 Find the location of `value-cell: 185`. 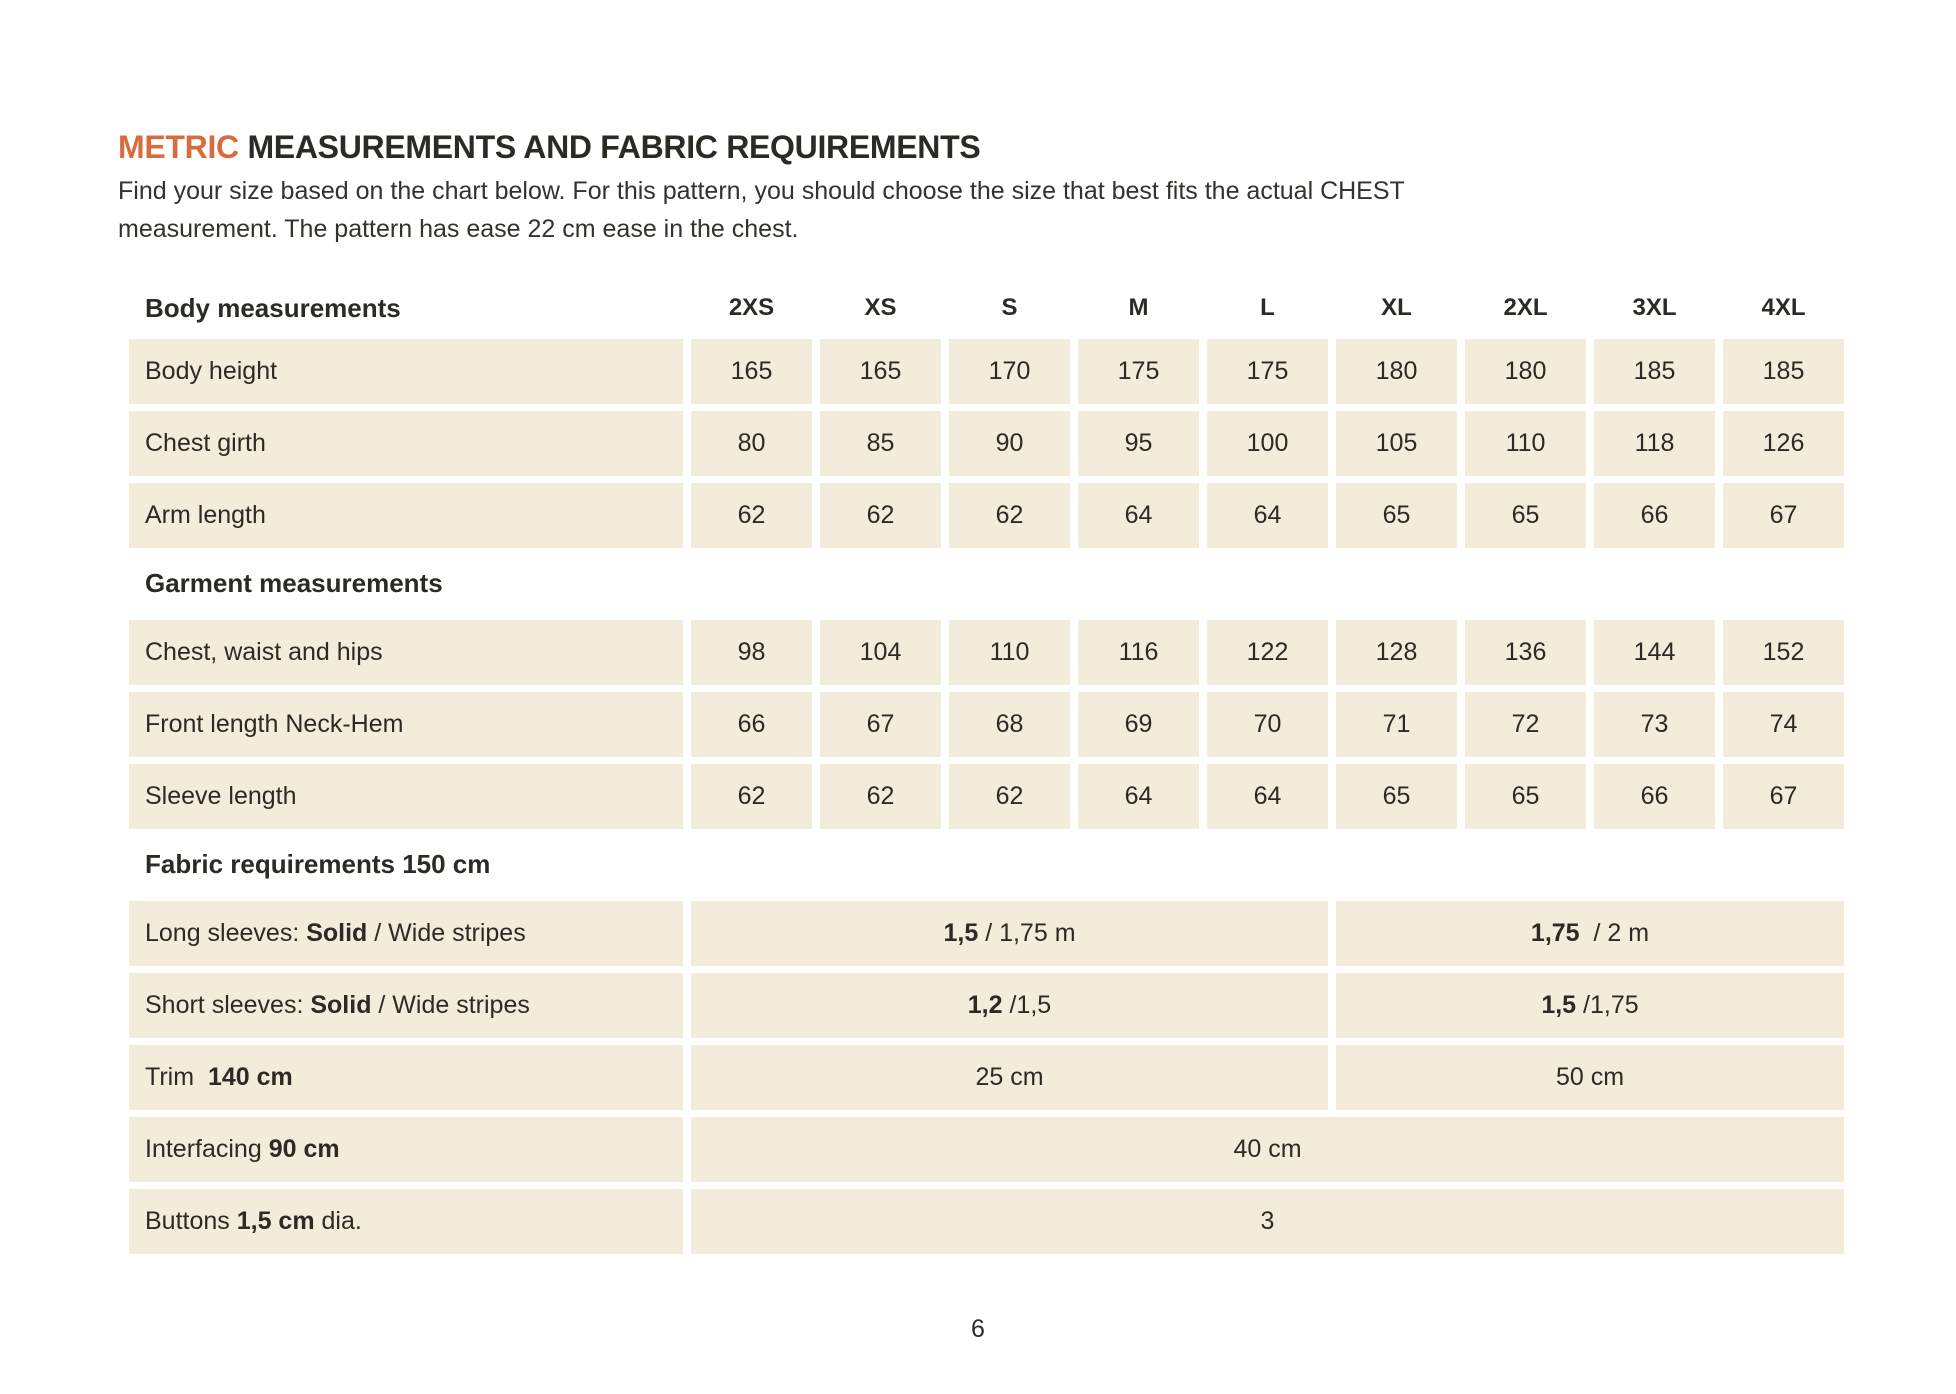

value-cell: 185 is located at coordinates (1654, 371).